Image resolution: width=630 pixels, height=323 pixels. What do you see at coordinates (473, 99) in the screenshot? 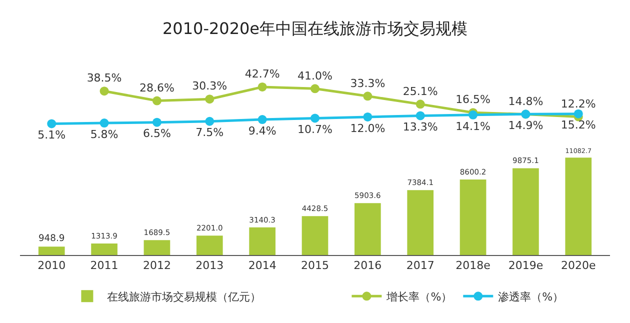
I see `data-label: 16.5%` at bounding box center [473, 99].